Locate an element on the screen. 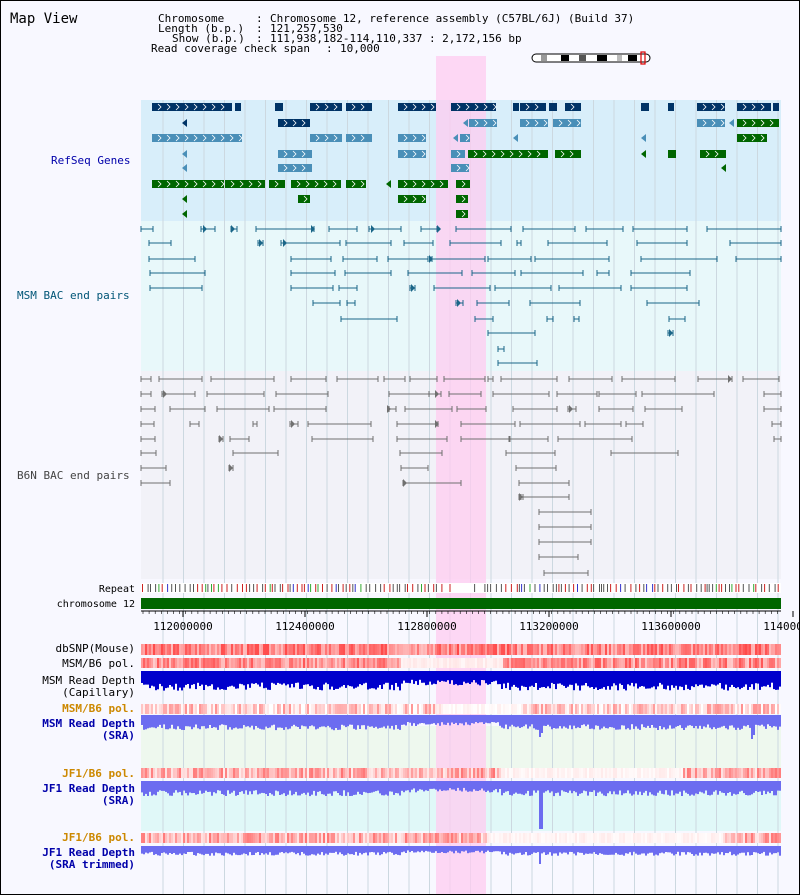 The width and height of the screenshot is (800, 895). track-label-msm-bac: MSM BAC end pairs is located at coordinates (73, 295).